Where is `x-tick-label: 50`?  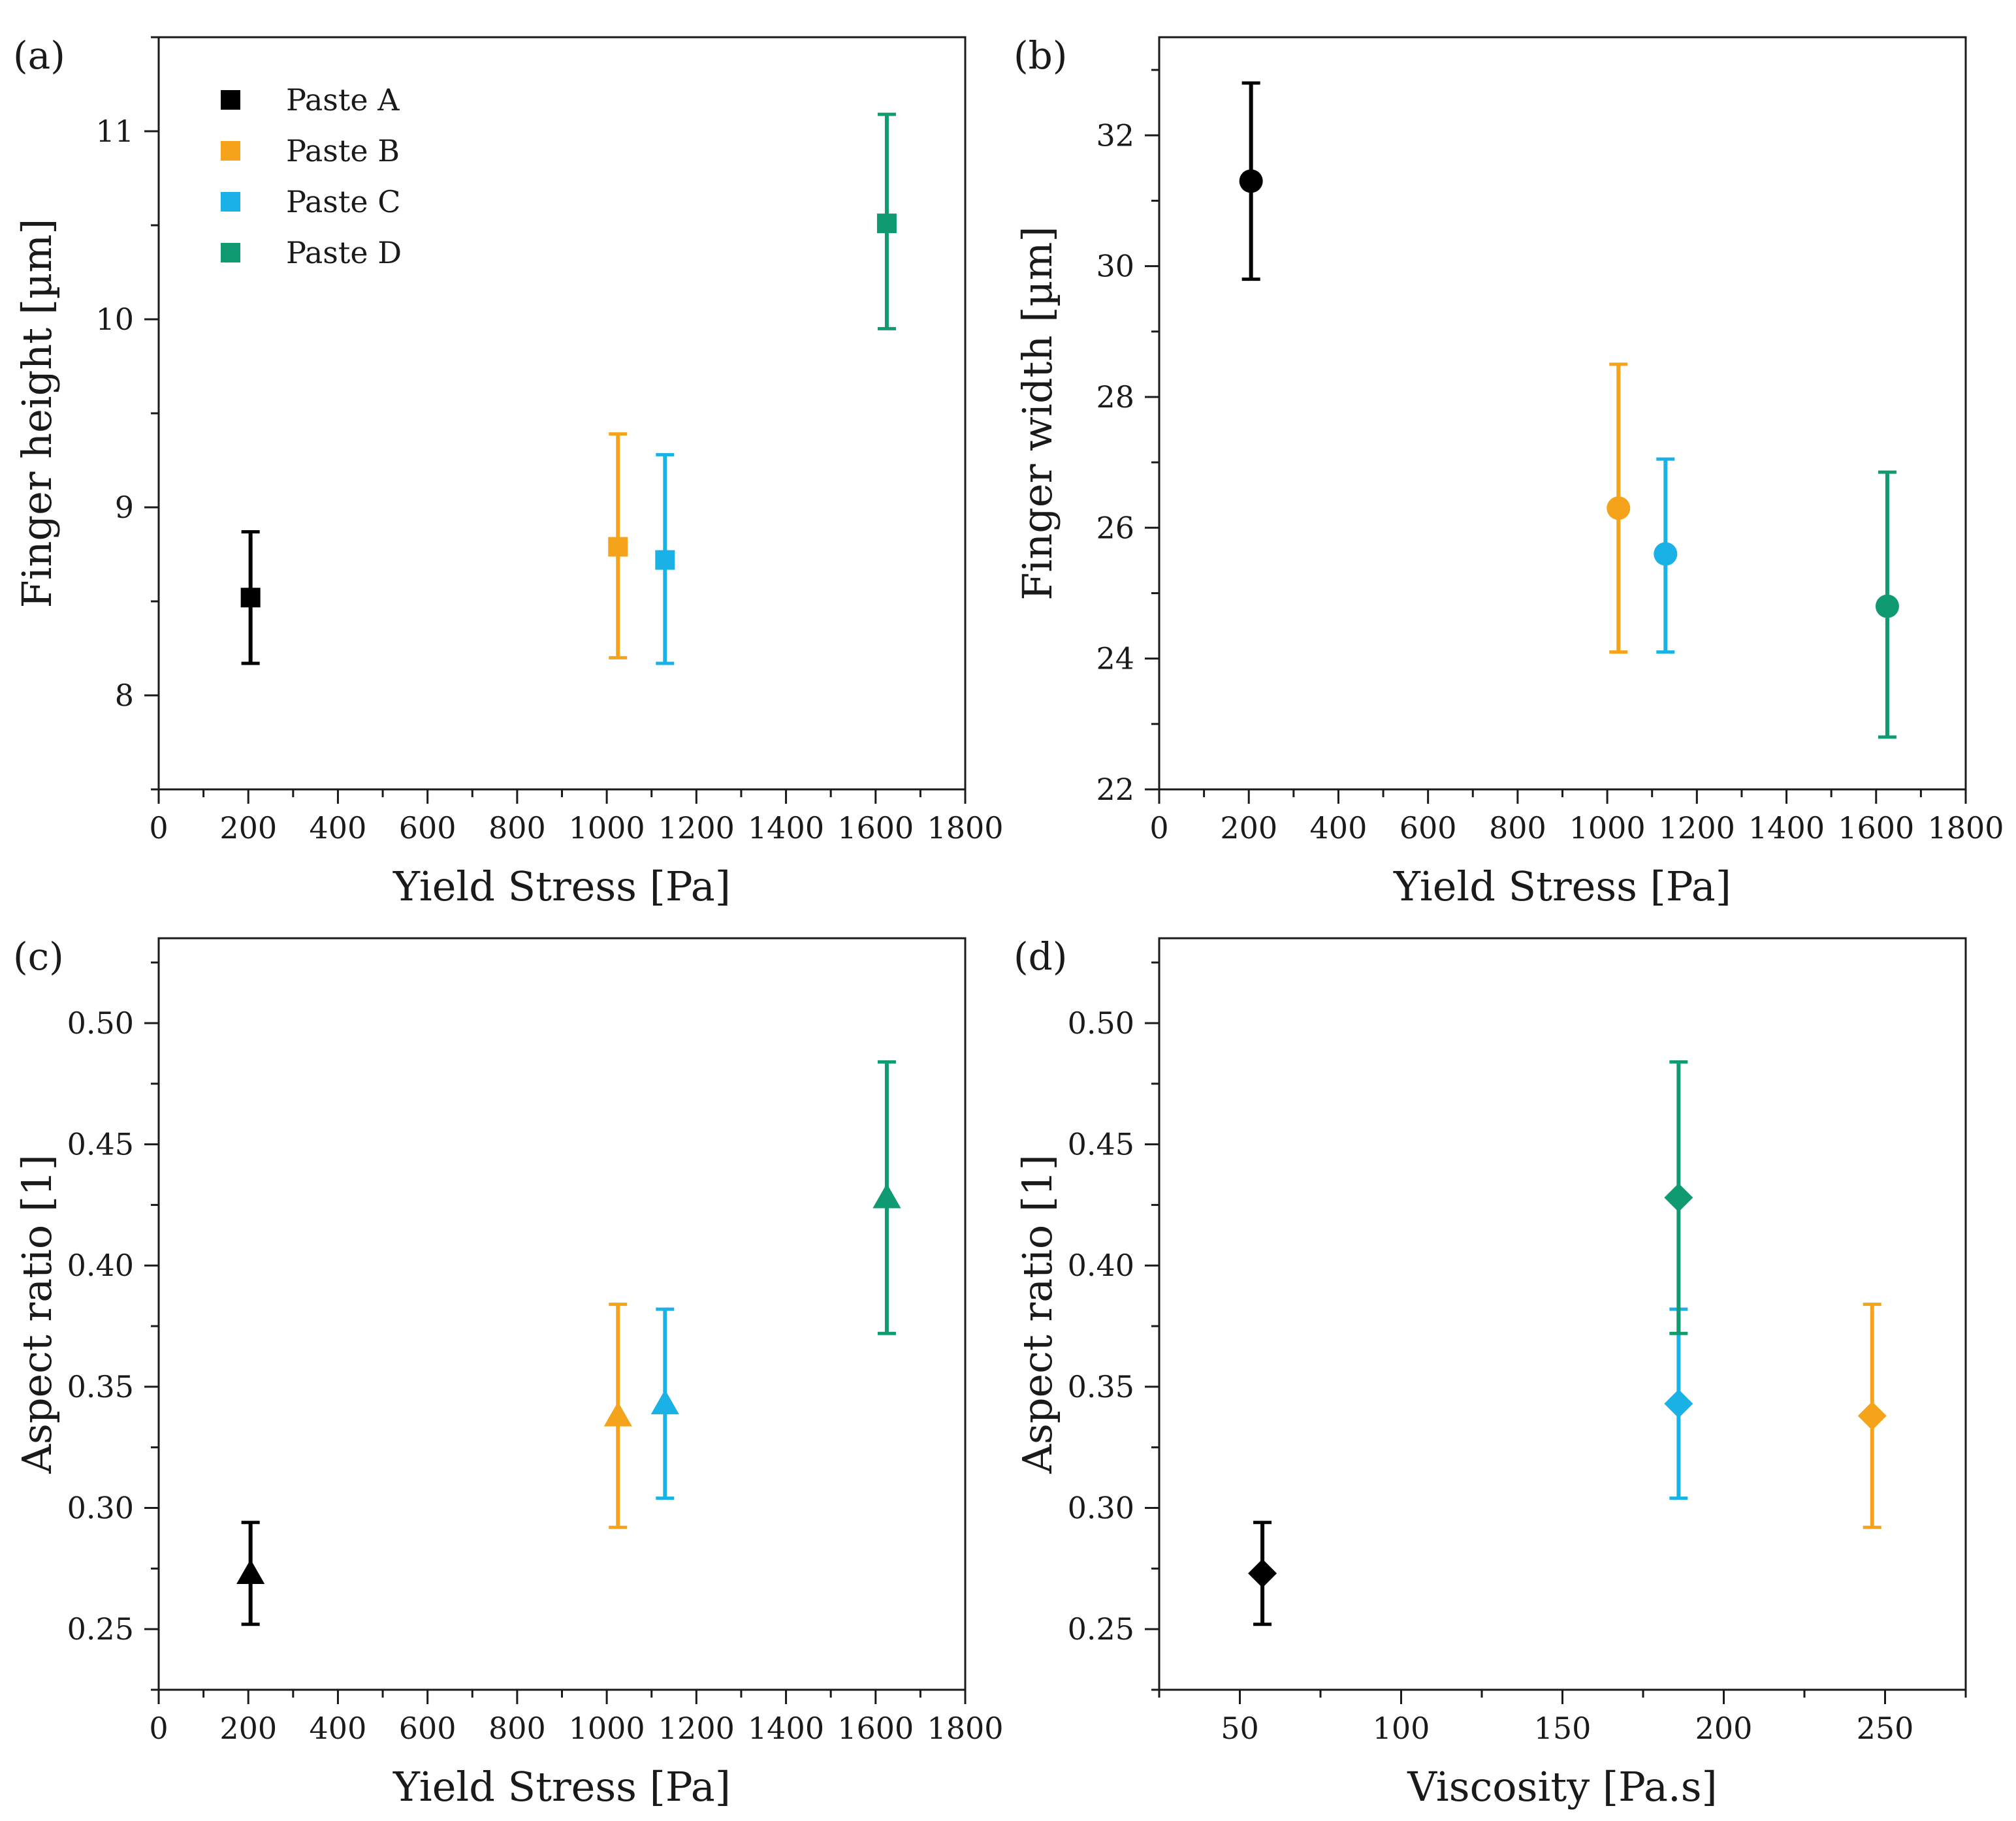 x-tick-label: 50 is located at coordinates (1240, 1728).